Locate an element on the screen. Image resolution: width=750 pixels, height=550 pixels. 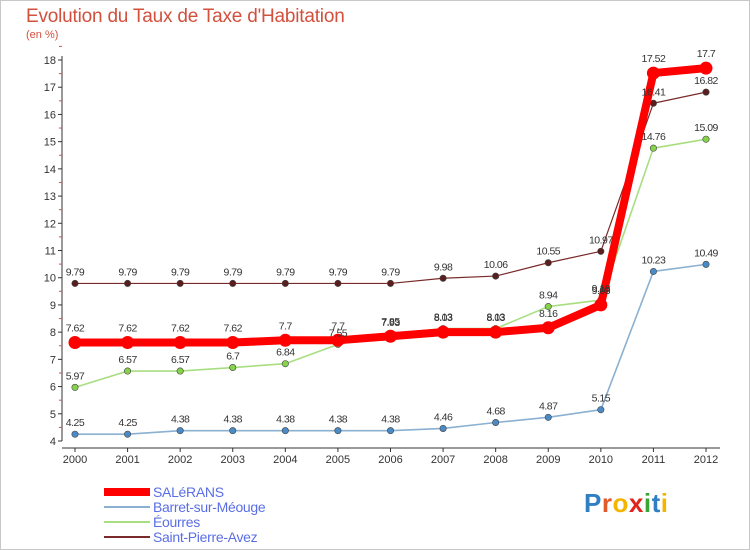
data-label-saint-pierre-avez-2002: 9.79 is located at coordinates (180, 272).